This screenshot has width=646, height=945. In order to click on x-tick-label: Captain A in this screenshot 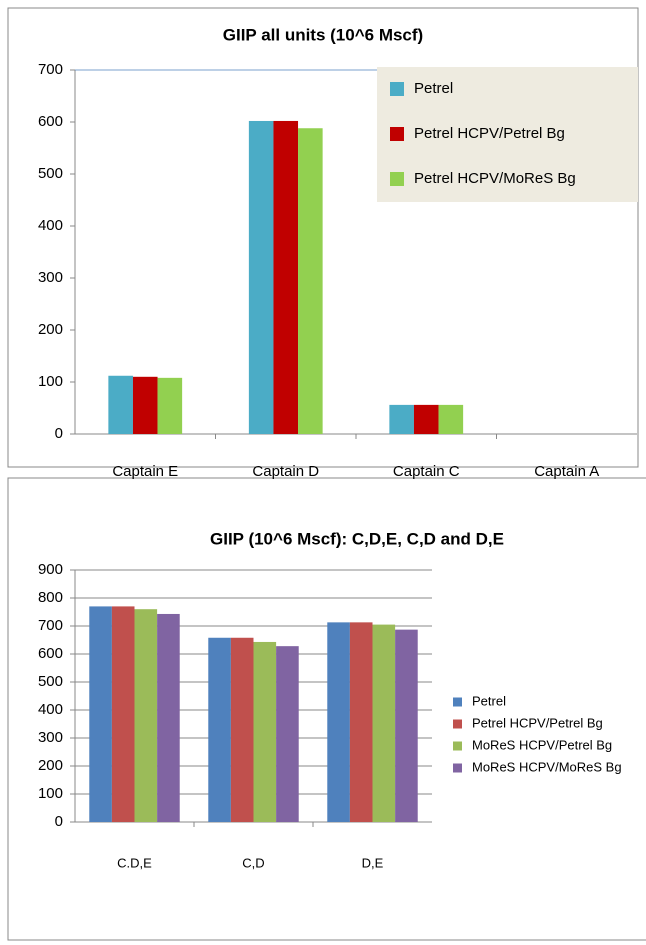, I will do `click(566, 471)`.